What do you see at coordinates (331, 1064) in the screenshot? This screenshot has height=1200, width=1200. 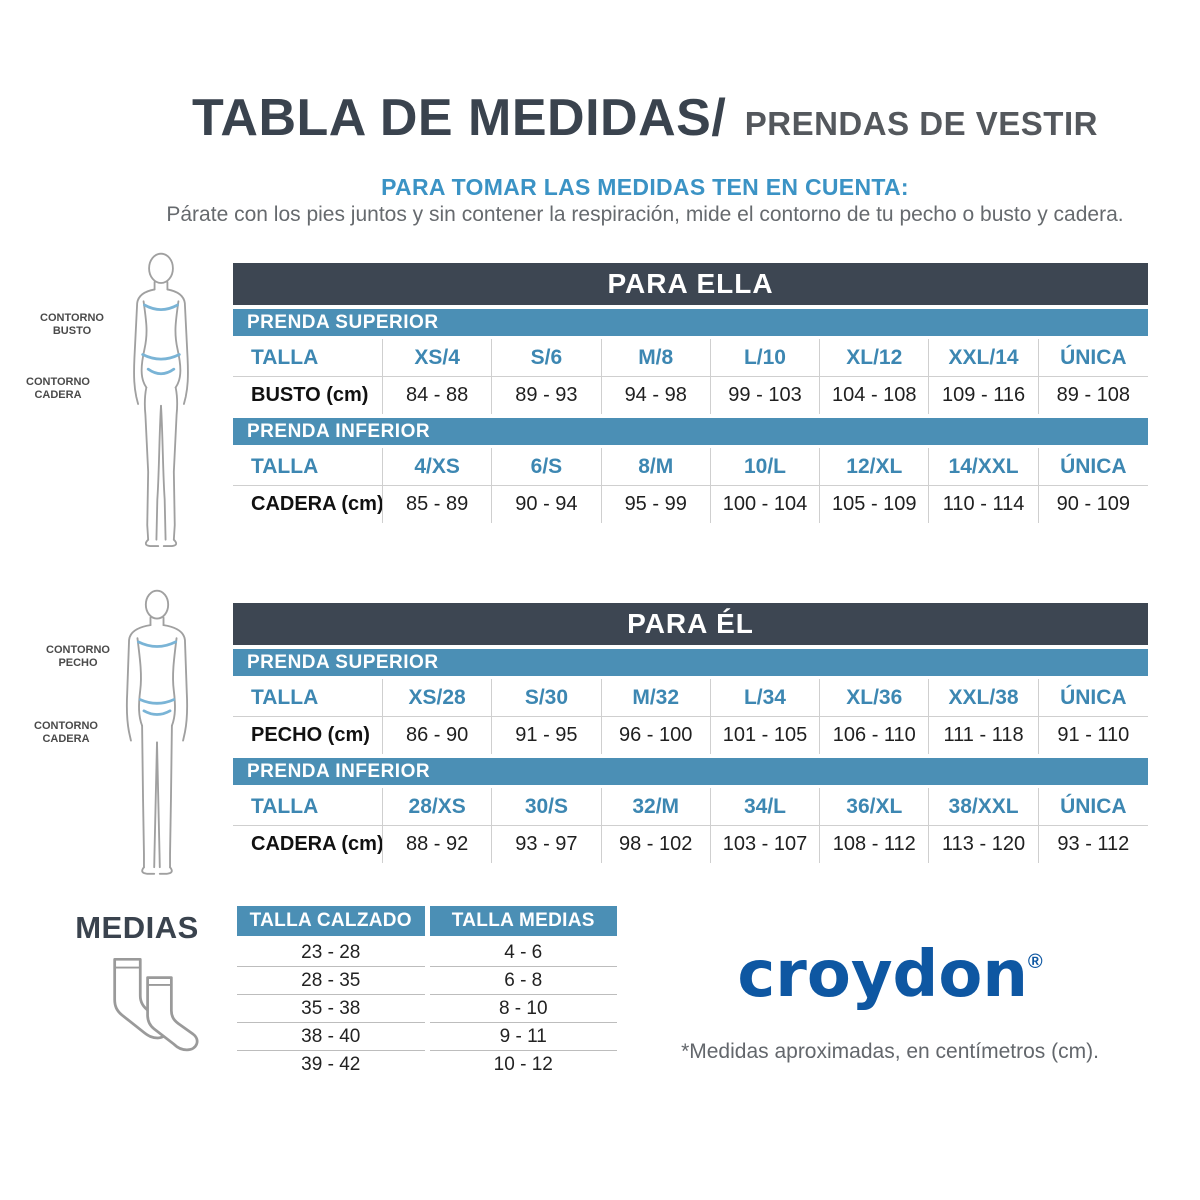 I see `medias-cell: 39 - 42` at bounding box center [331, 1064].